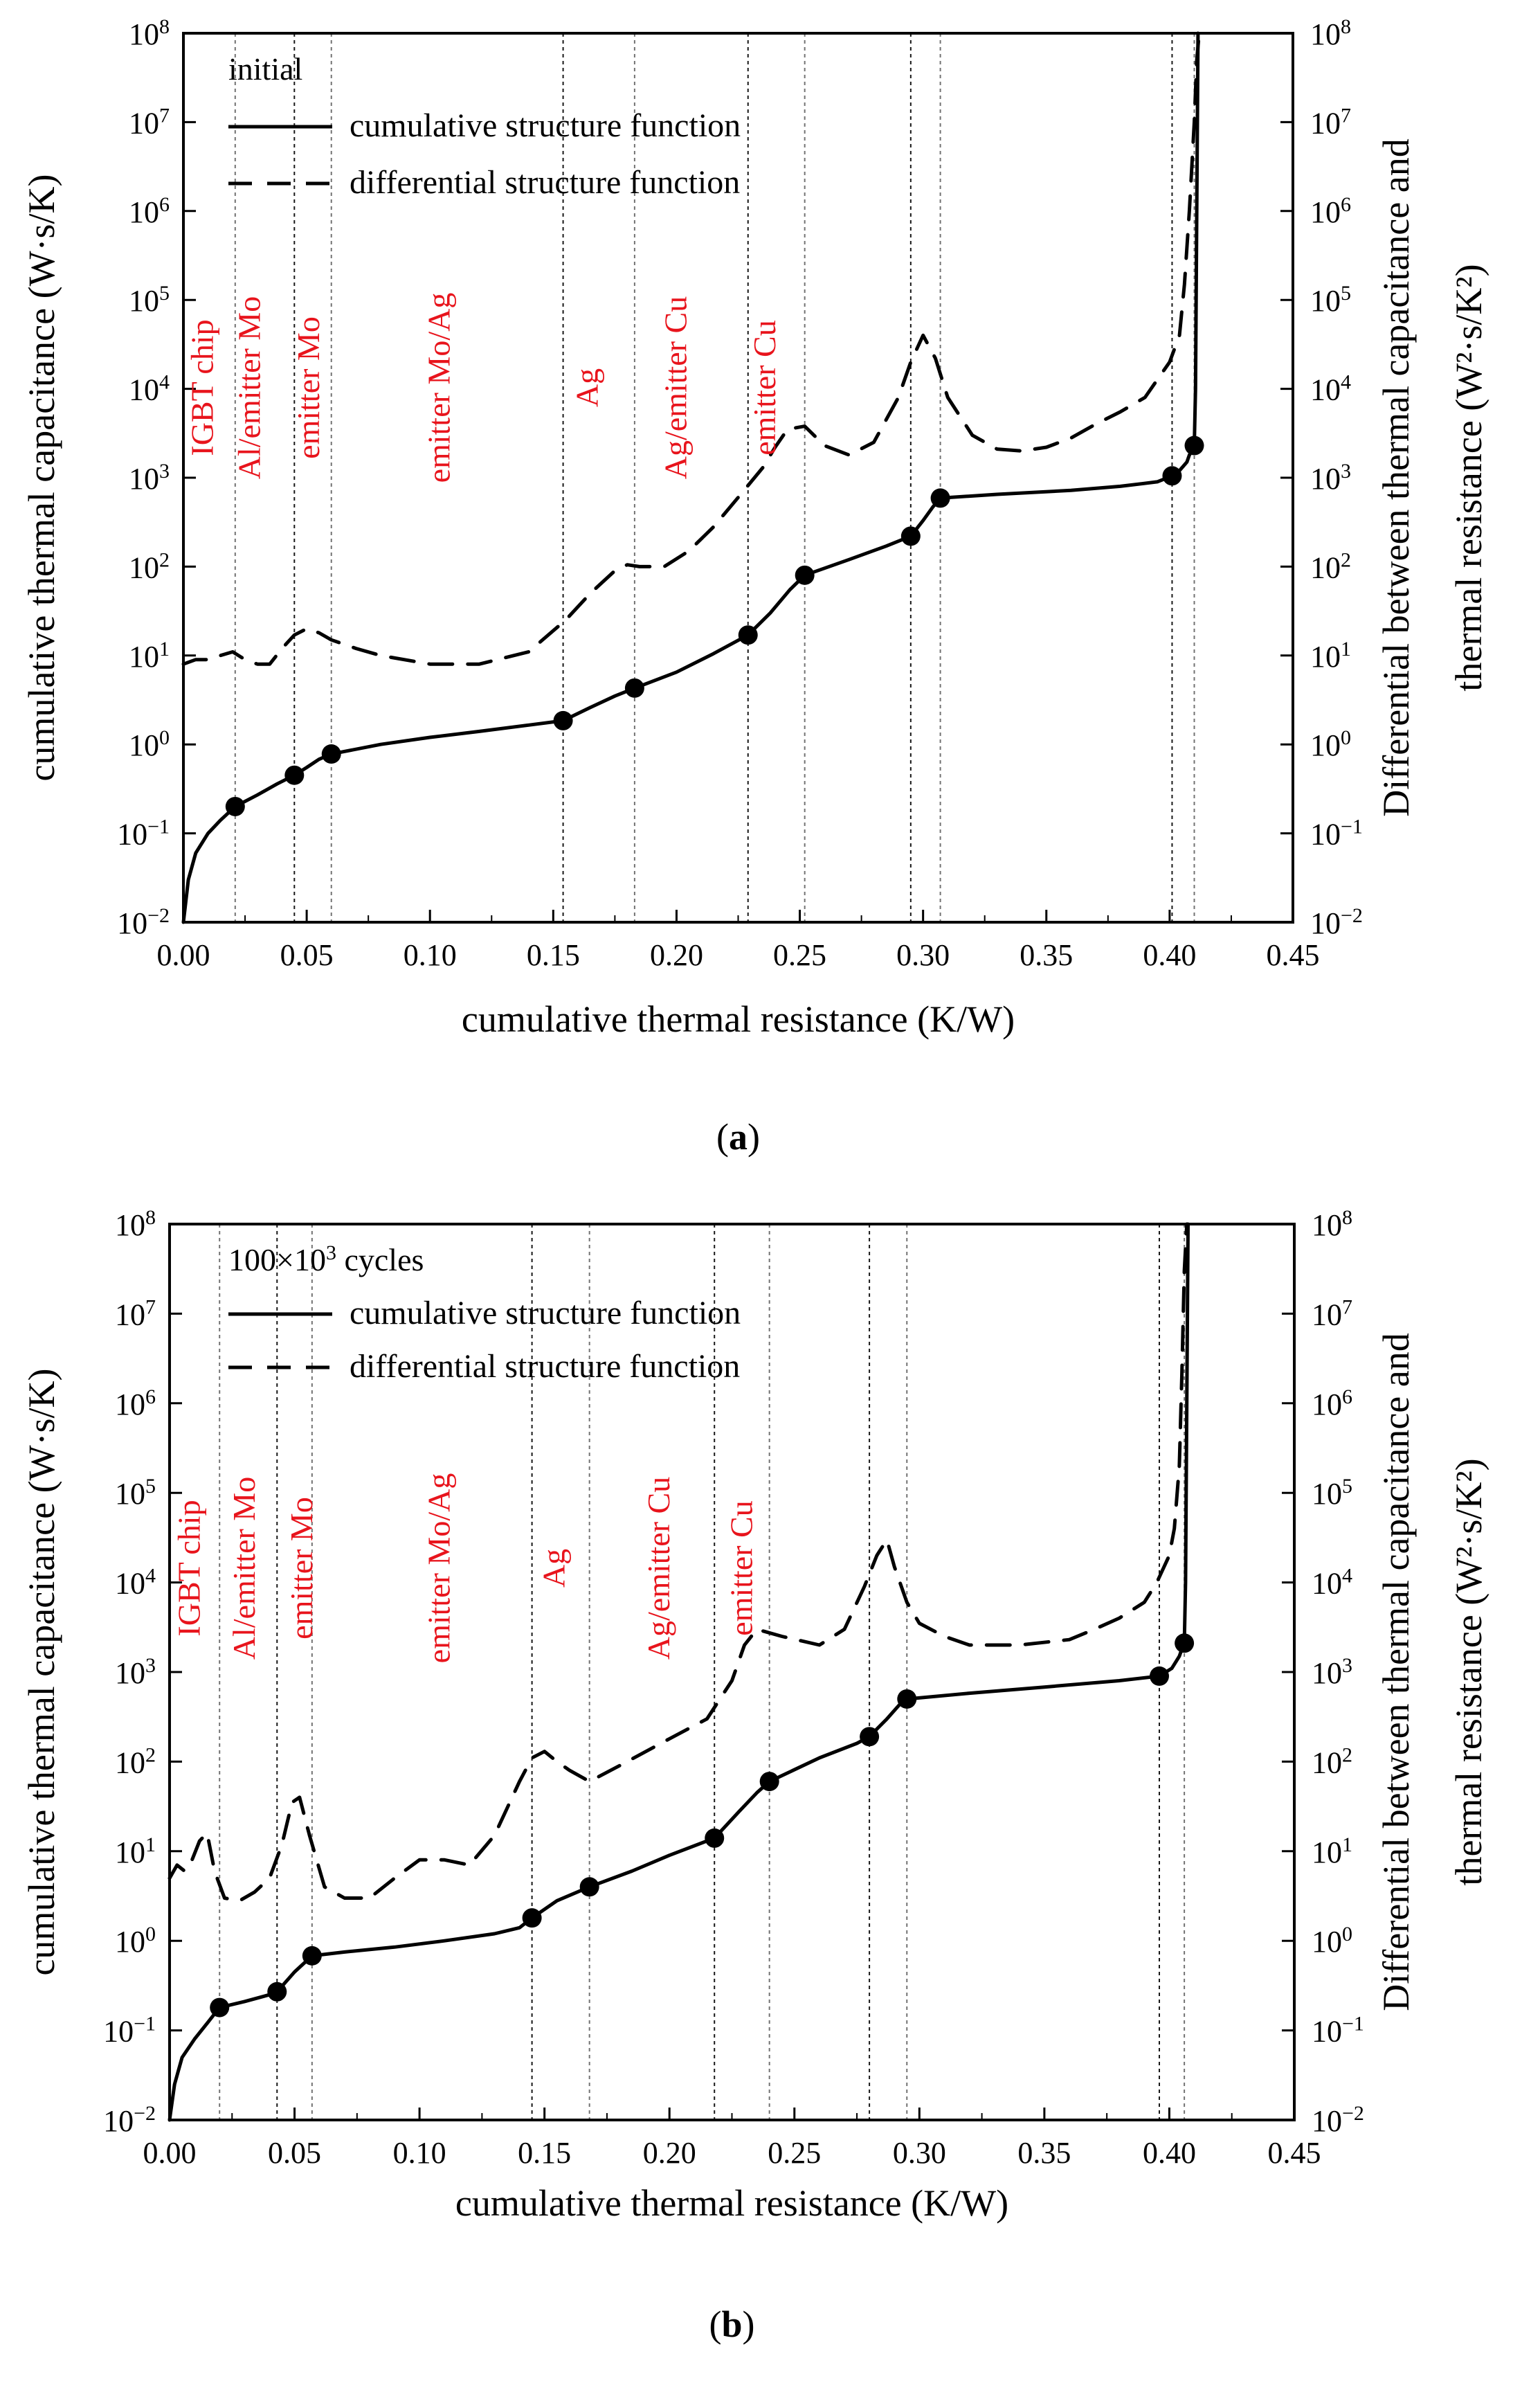 The image size is (1540, 2381). What do you see at coordinates (331, 1252) in the screenshot?
I see `legend-title-sup: 3` at bounding box center [331, 1252].